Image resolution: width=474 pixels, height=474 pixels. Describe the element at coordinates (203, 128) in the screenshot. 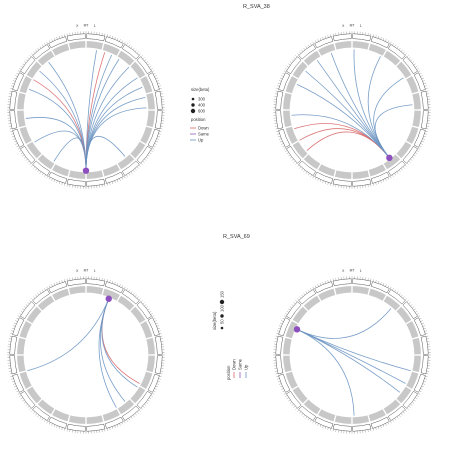

I see `legend-position-label: Down` at that location.